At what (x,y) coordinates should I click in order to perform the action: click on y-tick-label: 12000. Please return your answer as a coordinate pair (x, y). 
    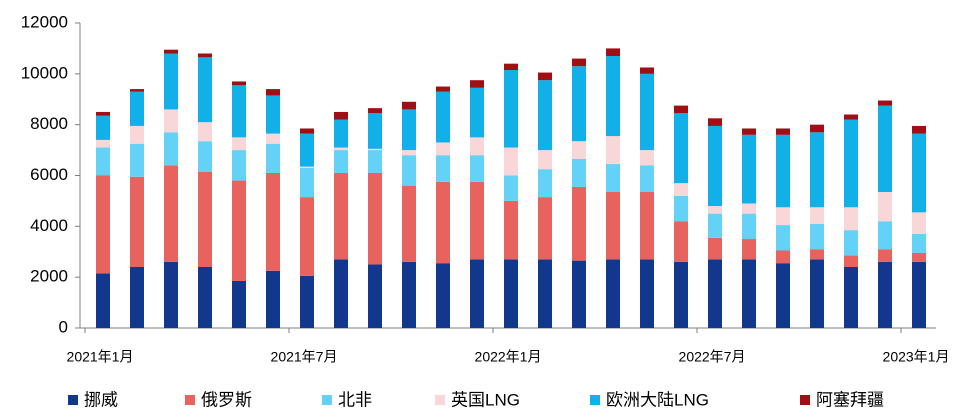
    Looking at the image, I should click on (44, 21).